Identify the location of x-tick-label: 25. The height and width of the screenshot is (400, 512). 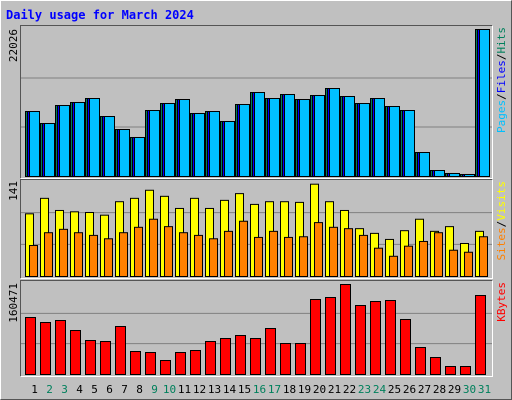
(394, 389).